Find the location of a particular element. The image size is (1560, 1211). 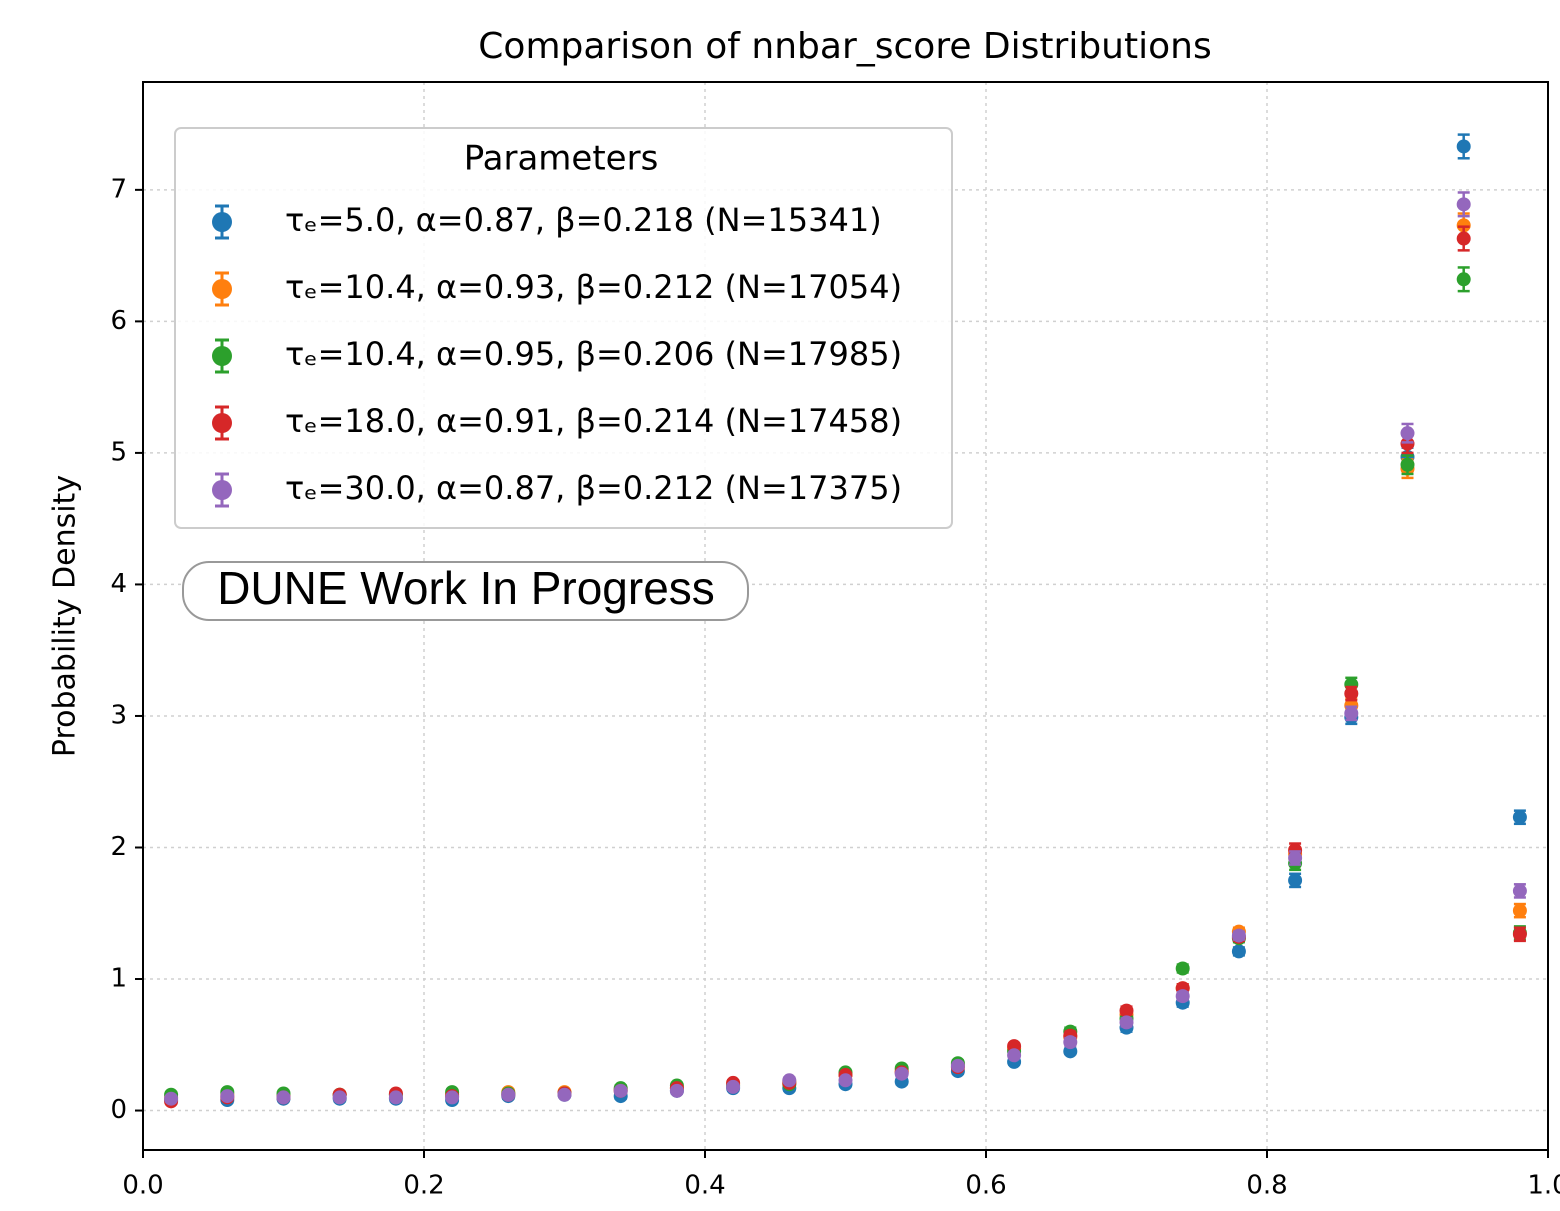

annotation-box is located at coordinates (465, 591).